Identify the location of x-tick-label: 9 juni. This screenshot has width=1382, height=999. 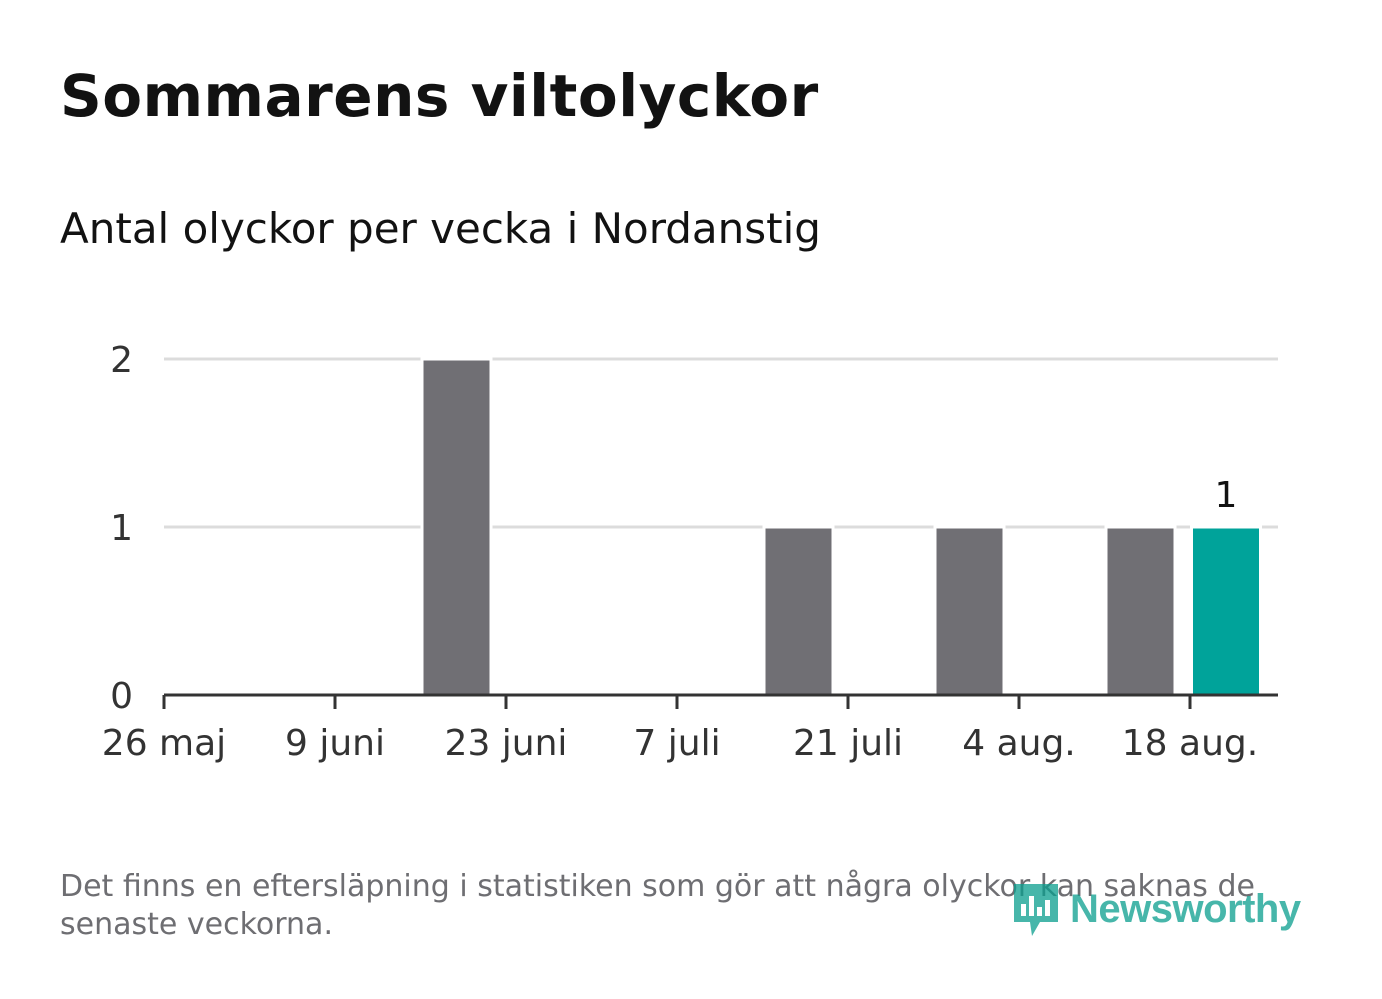
(335, 743).